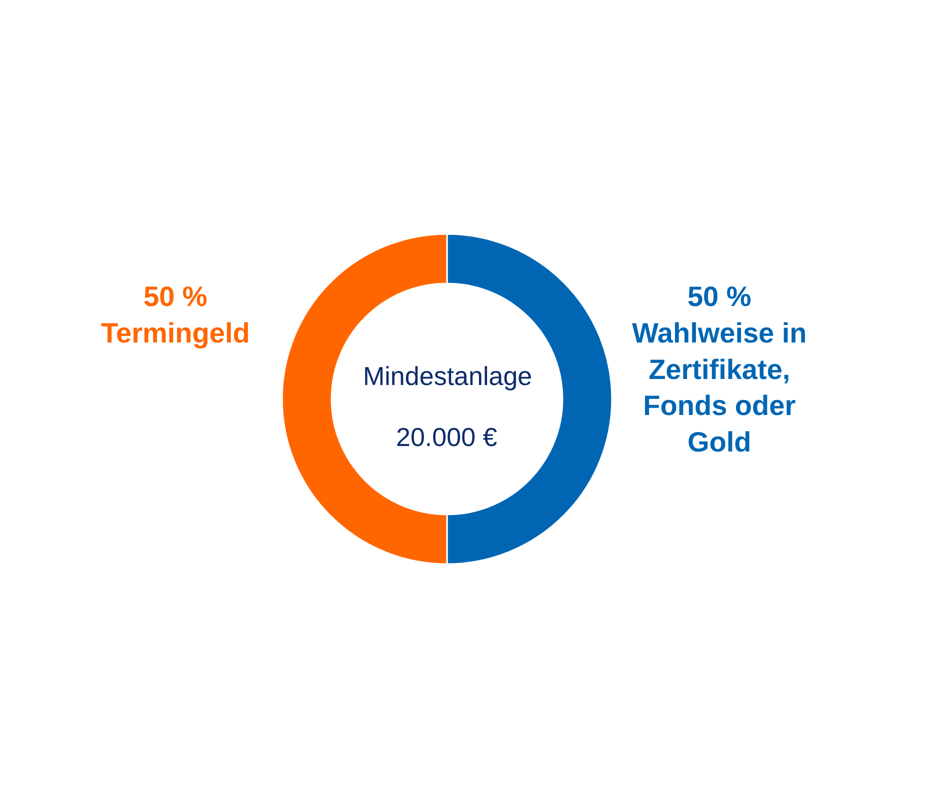 The width and height of the screenshot is (940, 788). What do you see at coordinates (175, 332) in the screenshot?
I see `slice-label: Termingeld` at bounding box center [175, 332].